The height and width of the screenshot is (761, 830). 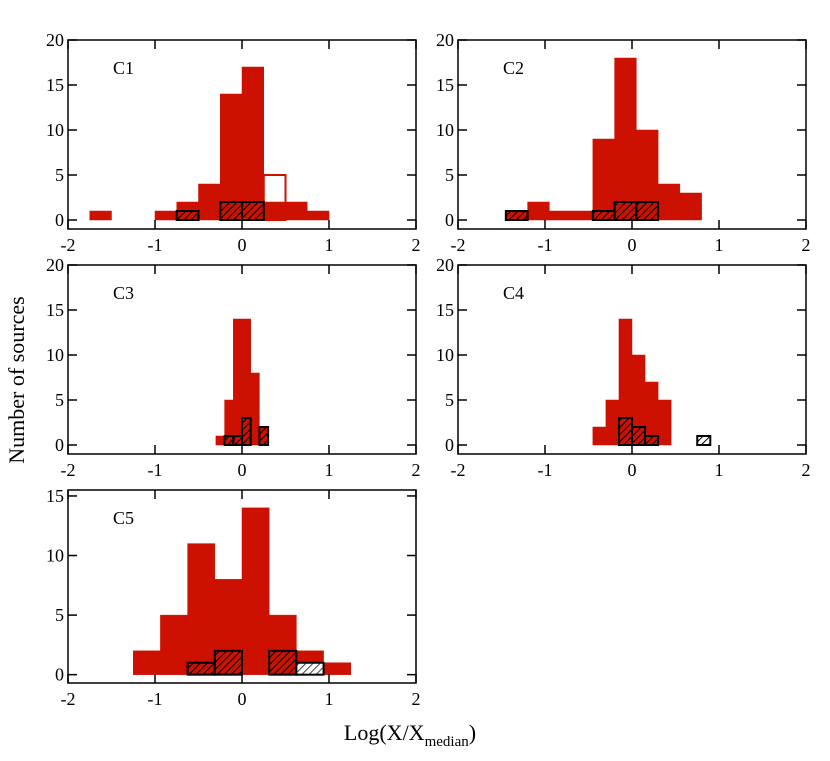 I want to click on x-axis-label: Log(X/Xmedian), so click(x=410, y=735).